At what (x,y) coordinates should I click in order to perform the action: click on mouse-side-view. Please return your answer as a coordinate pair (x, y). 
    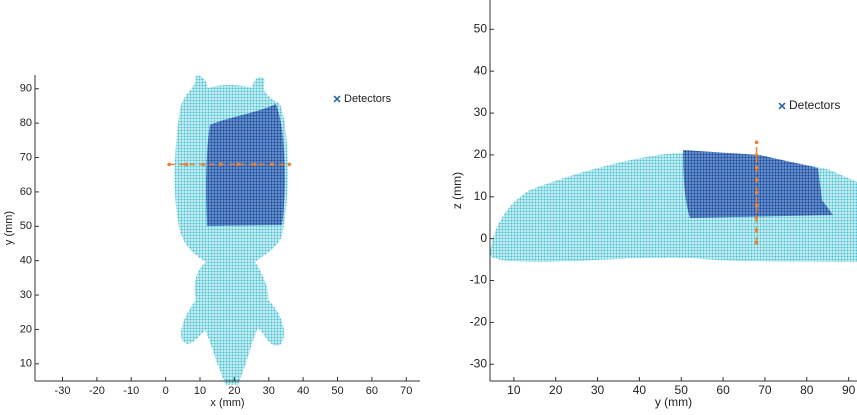
    Looking at the image, I should click on (673, 206).